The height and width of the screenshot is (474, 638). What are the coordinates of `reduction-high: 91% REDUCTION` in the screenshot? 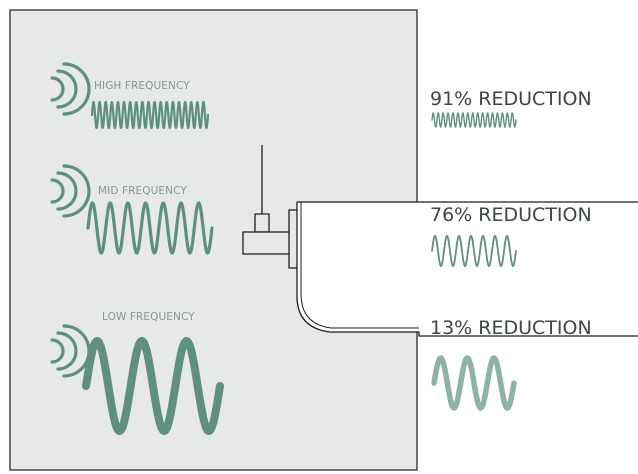 It's located at (511, 108).